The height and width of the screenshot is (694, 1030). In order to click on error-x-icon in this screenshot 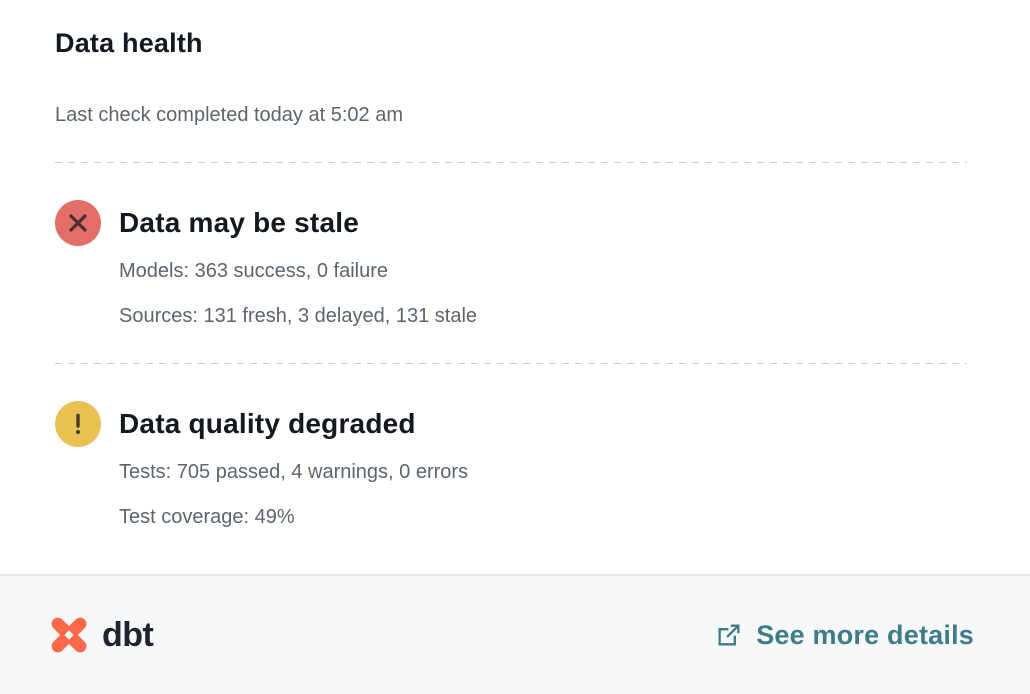, I will do `click(78, 223)`.